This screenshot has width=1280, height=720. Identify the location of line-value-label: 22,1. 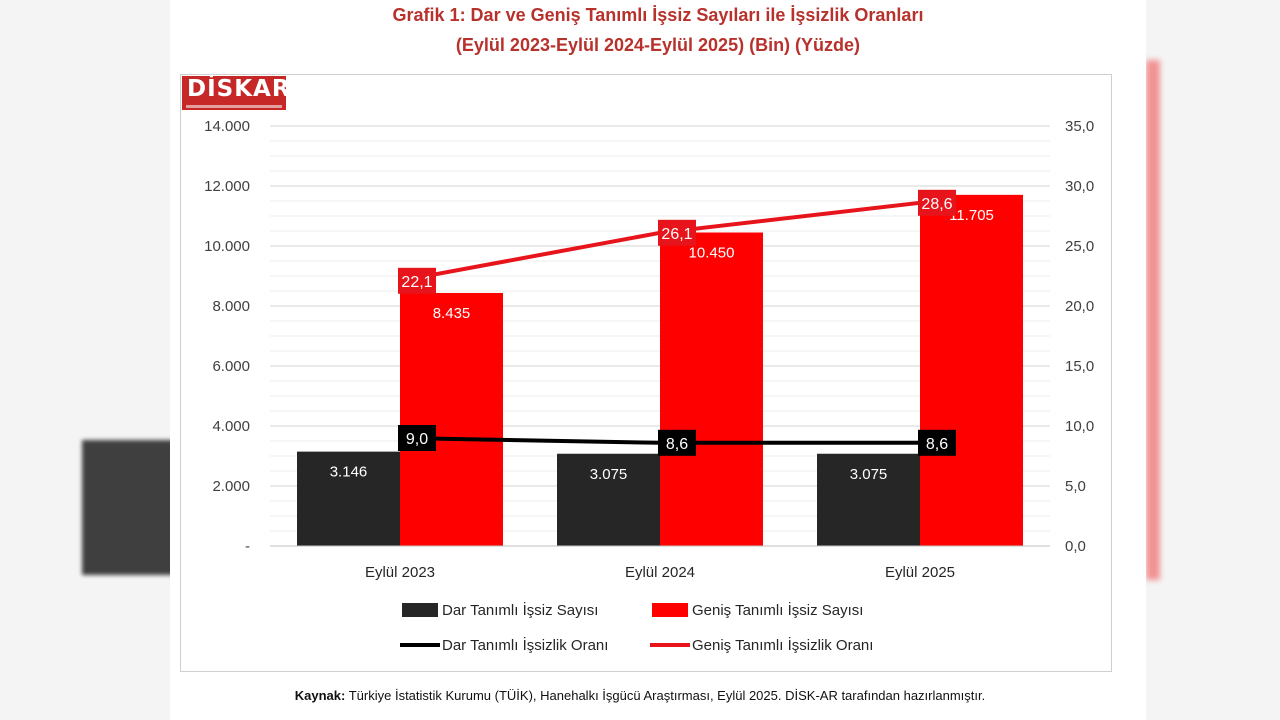
(416, 282).